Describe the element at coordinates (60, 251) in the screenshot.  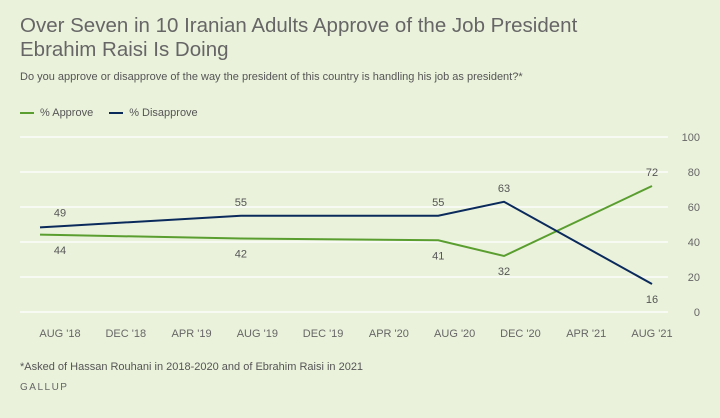
I see `data-label: 44` at that location.